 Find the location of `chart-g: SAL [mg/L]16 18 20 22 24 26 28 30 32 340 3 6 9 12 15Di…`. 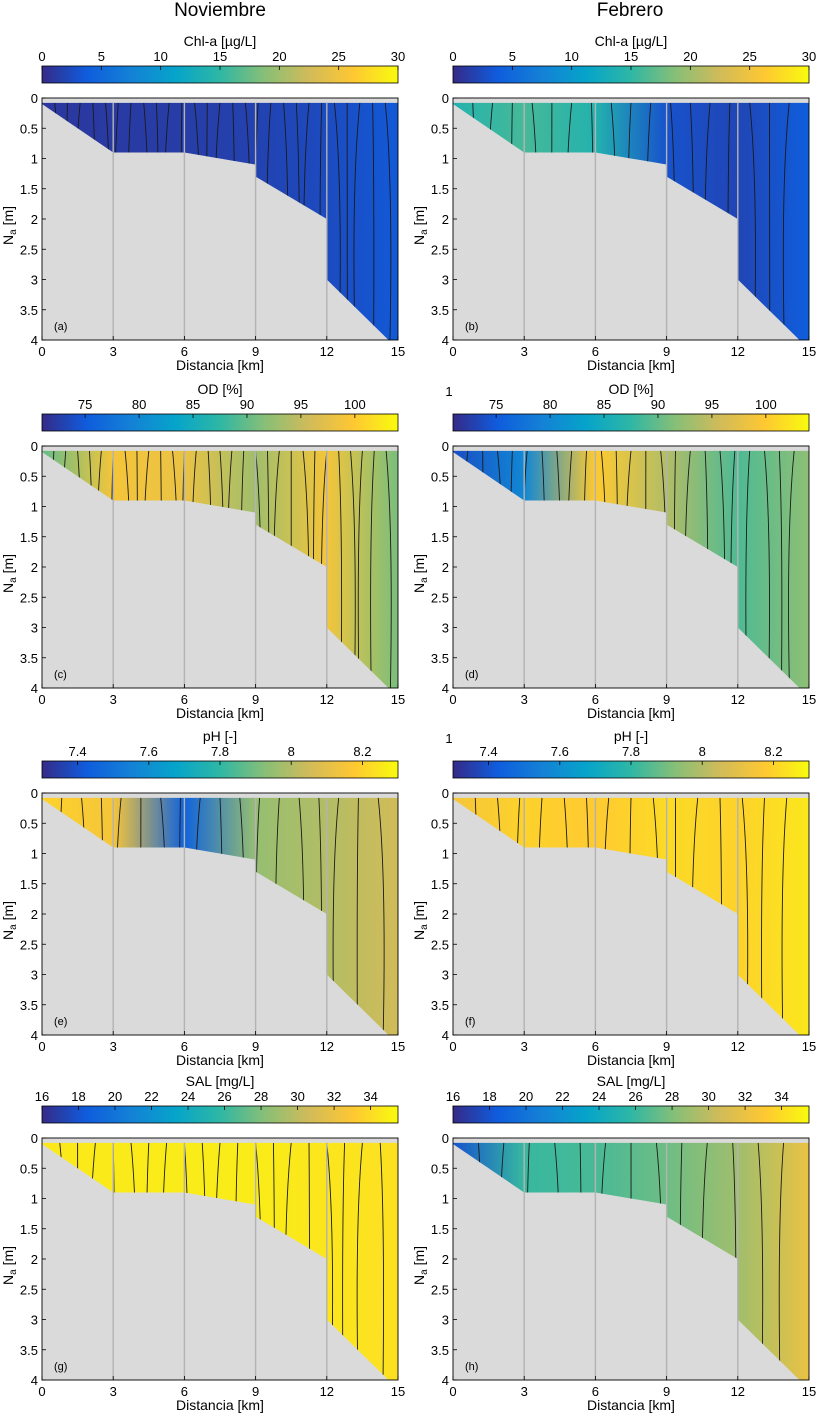

chart-g: SAL [mg/L]16 18 20 22 24 26 28 30 32 340 3 6 9 12 15Di… is located at coordinates (202, 1243).